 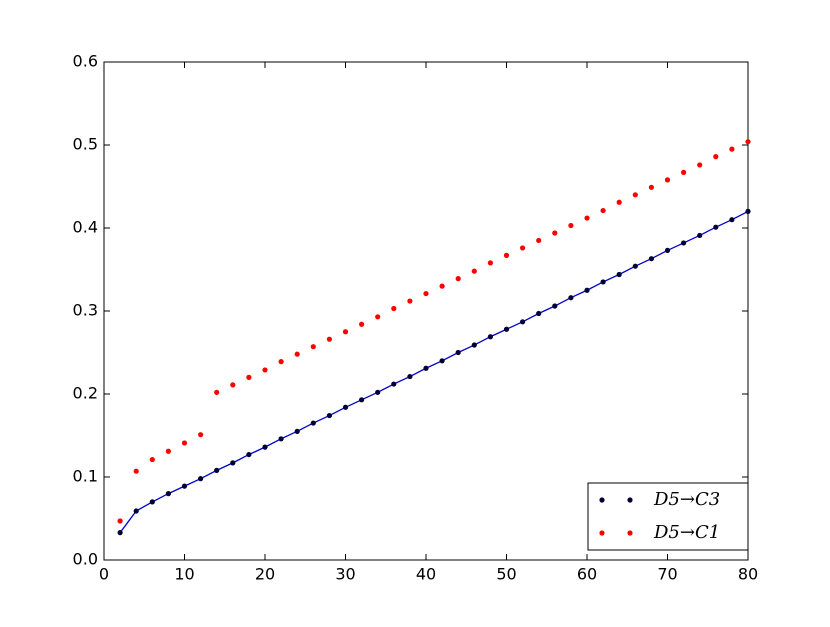 I want to click on legend-label: D5→C3, so click(x=686, y=499).